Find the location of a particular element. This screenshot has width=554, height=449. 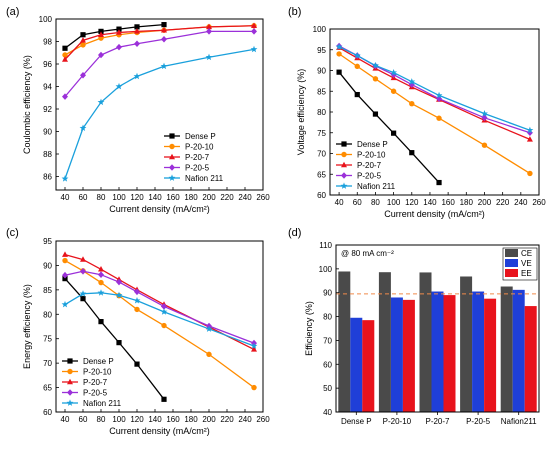

x-tick-label: 200 is located at coordinates (209, 419).